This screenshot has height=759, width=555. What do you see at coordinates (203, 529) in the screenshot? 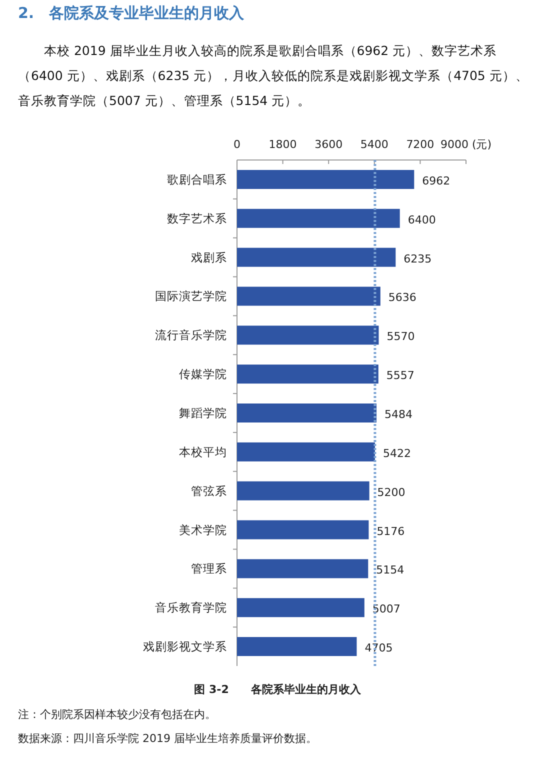
I see `y-tick-label: 美术学院` at bounding box center [203, 529].